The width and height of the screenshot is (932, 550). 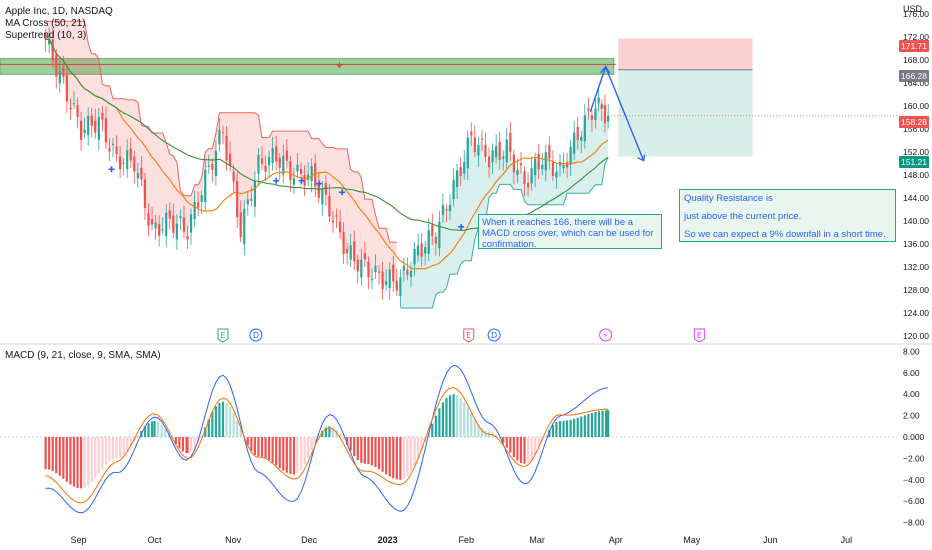 I want to click on supertrend-up-line, so click(x=504, y=232).